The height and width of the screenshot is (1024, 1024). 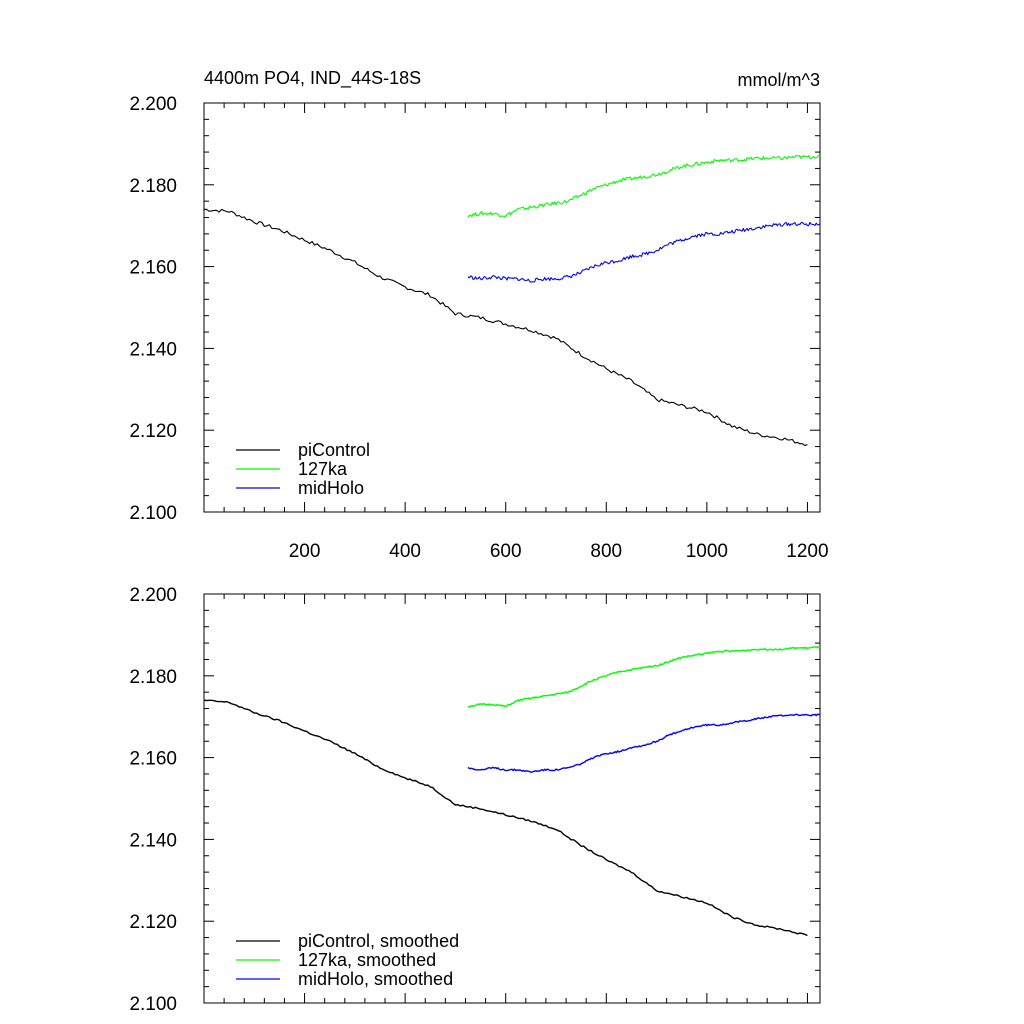 I want to click on x-tick-label: 1200, so click(x=807, y=551).